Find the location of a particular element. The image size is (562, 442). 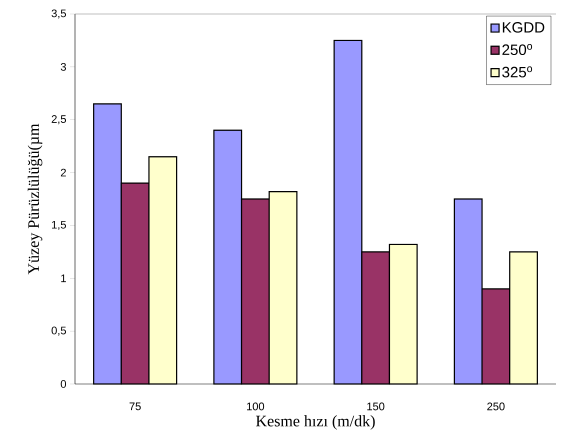

legend-label: 325$^{o}$ is located at coordinates (517, 72).